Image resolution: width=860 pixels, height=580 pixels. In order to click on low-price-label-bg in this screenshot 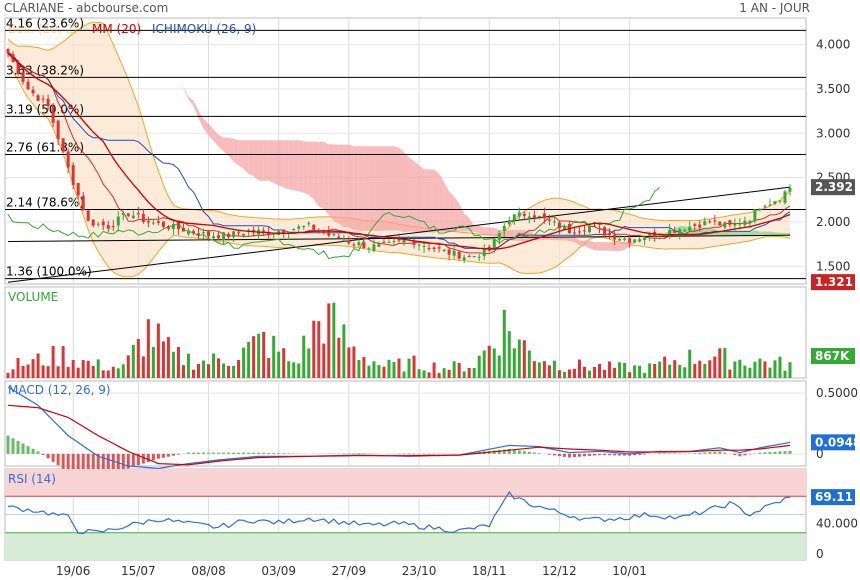, I will do `click(833, 282)`.